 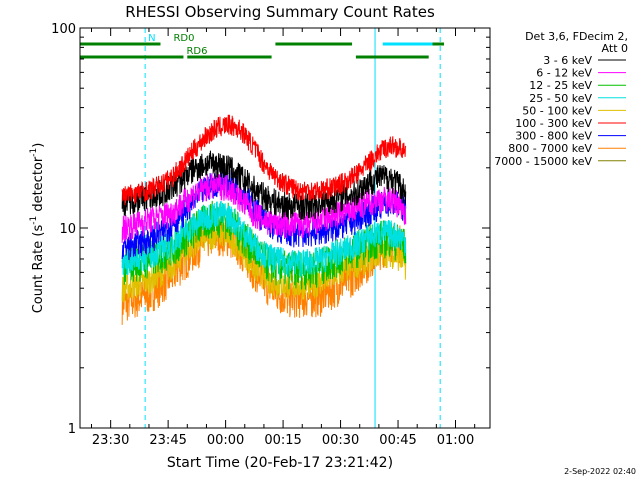 I want to click on legend-label-6: 300 - 800 keV, so click(x=553, y=136).